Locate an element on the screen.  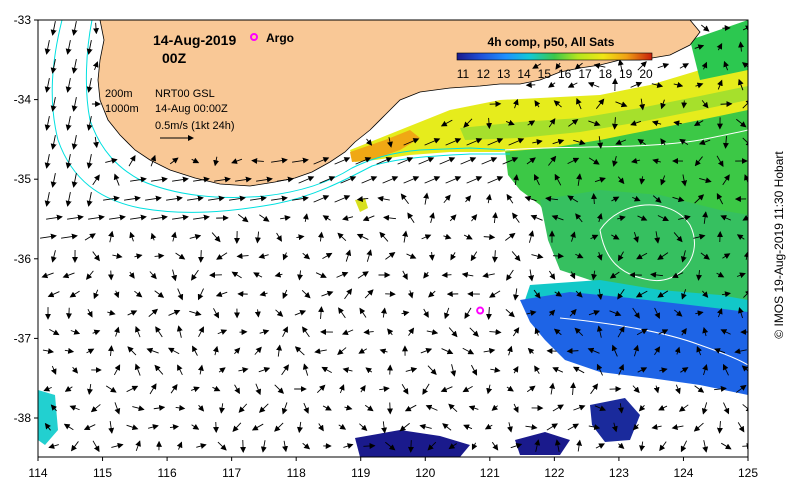
argo-float-marker is located at coordinates (480, 310).